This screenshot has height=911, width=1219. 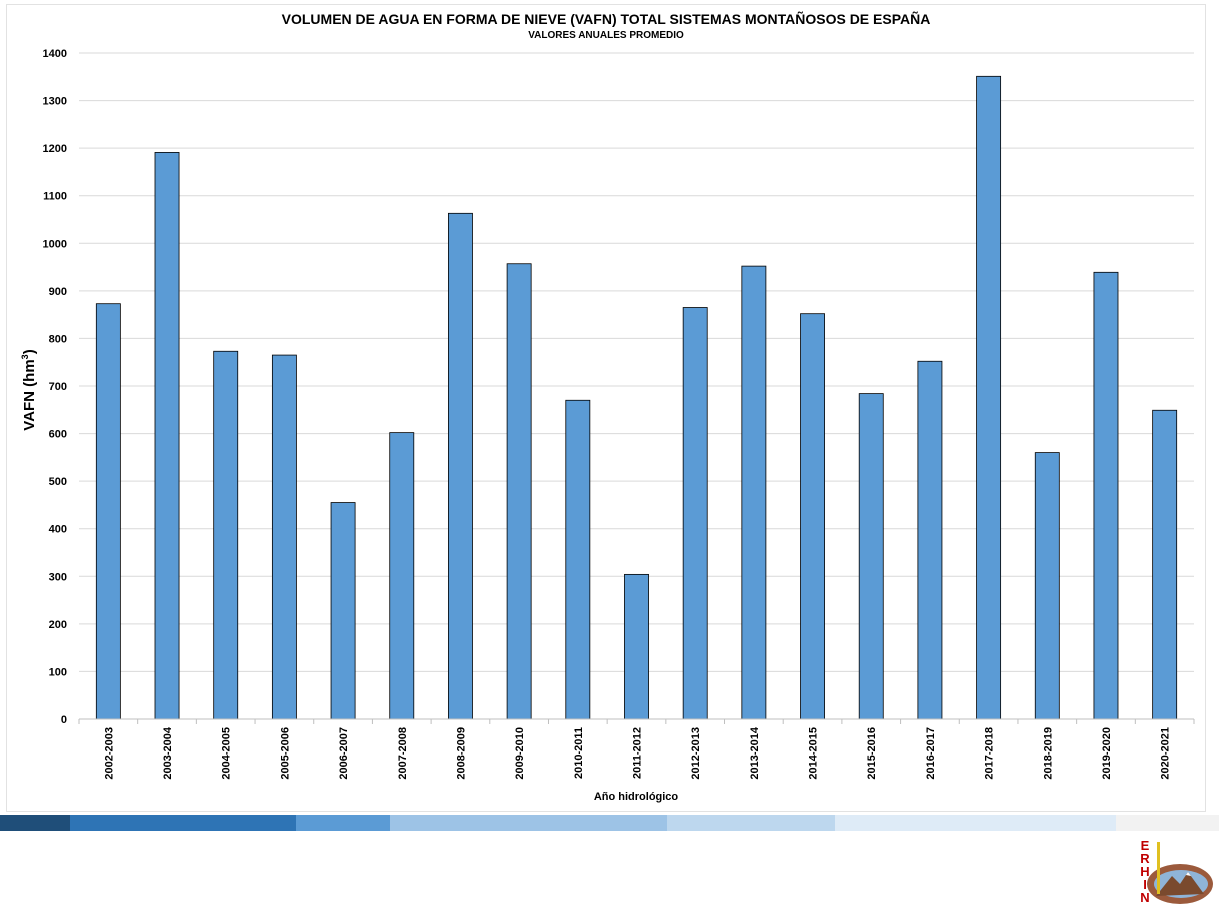 I want to click on y-tick-label: 1200, so click(x=55, y=149).